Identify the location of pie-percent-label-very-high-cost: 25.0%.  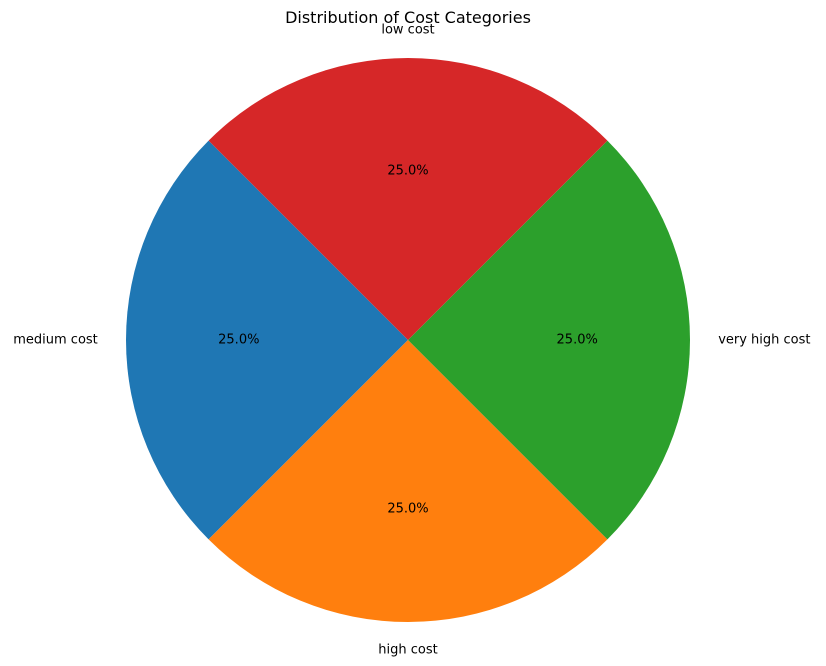
(577, 340).